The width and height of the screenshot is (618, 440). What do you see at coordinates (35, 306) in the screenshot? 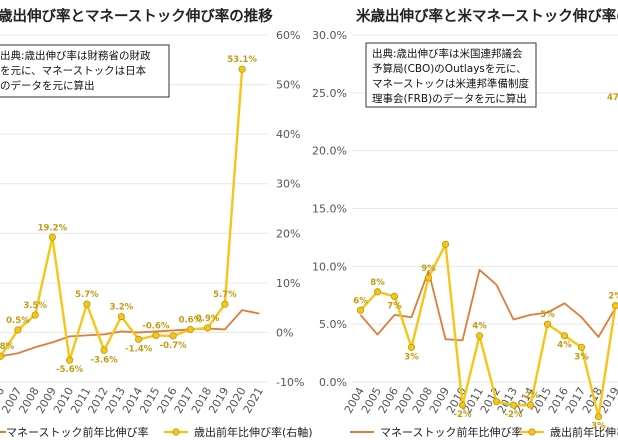
I see `data-label: 3.5%` at bounding box center [35, 306].